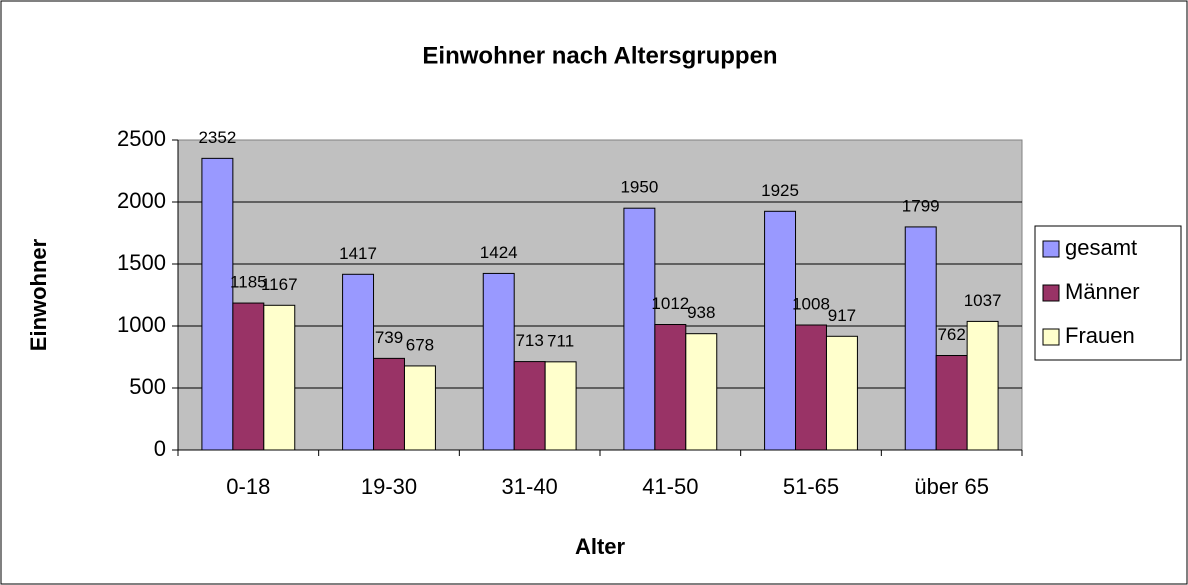 Image resolution: width=1188 pixels, height=585 pixels. I want to click on legend-label: gesamt, so click(1101, 247).